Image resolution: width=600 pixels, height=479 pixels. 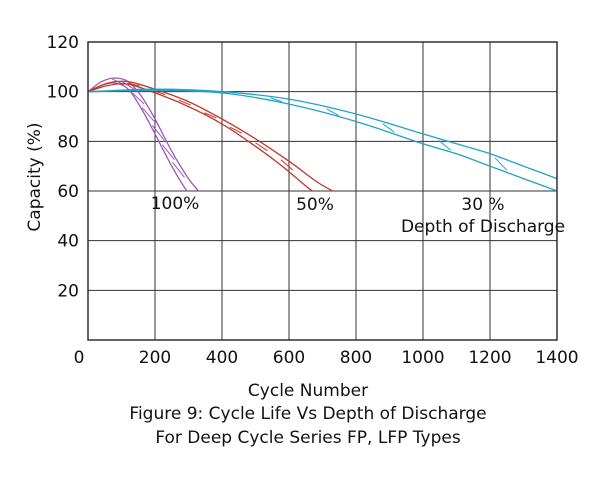 I want to click on y-tick-label: 120, so click(x=63, y=43).